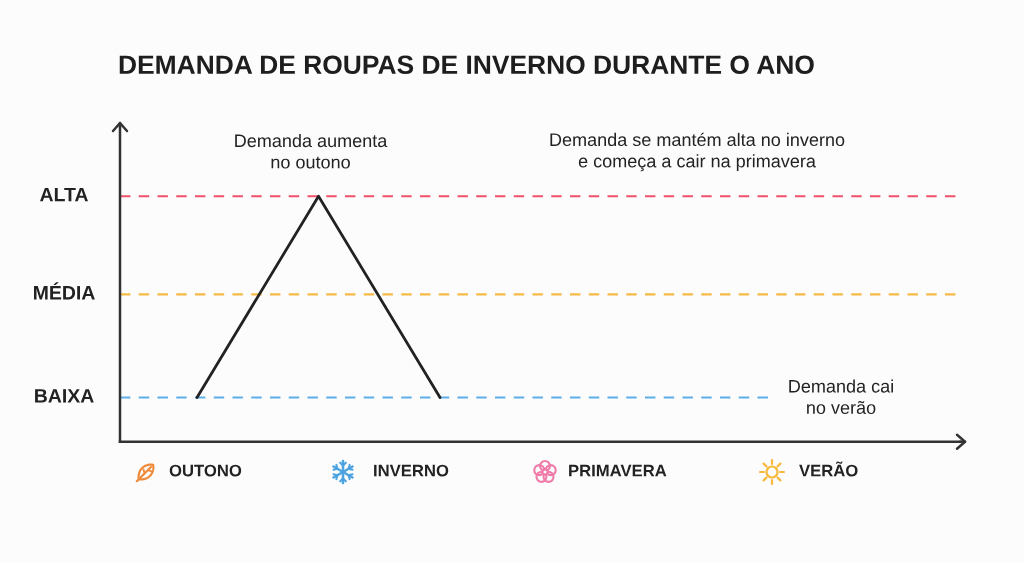 Image resolution: width=1024 pixels, height=563 pixels. I want to click on text: INVERNO, so click(411, 470).